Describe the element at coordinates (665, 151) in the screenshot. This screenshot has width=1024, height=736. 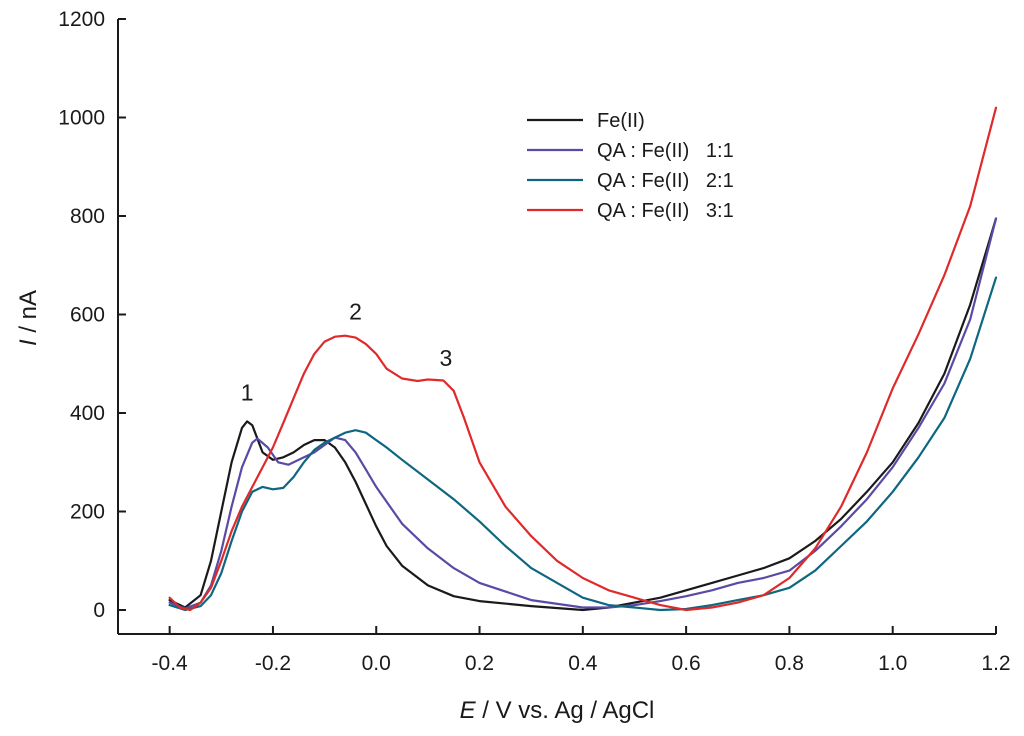
I see `legend-label: QA : Fe(II) 1:1` at that location.